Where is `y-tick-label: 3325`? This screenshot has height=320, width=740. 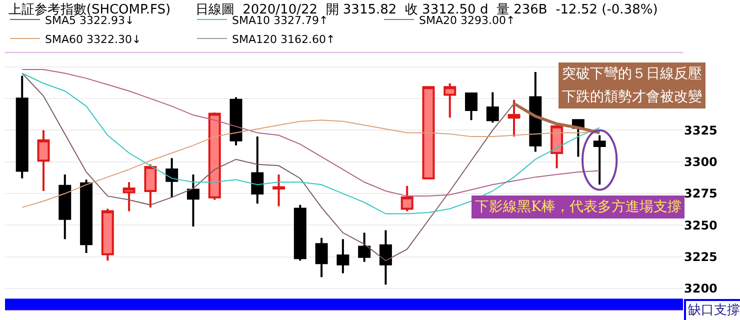 y-tick-label: 3325 is located at coordinates (701, 130).